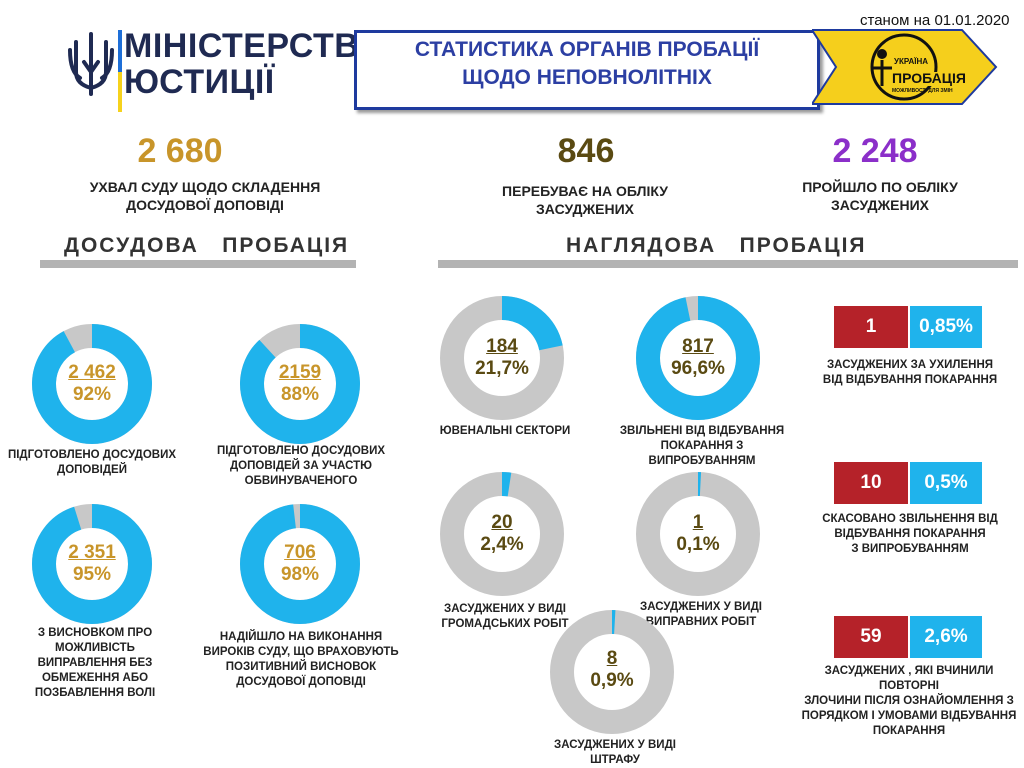 The image size is (1024, 768). What do you see at coordinates (198, 264) in the screenshot?
I see `section-divider-pretrial` at bounding box center [198, 264].